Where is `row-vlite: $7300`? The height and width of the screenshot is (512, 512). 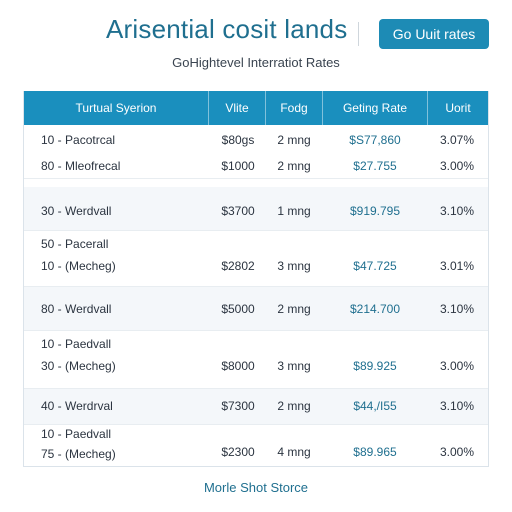 row-vlite: $7300 is located at coordinates (238, 406).